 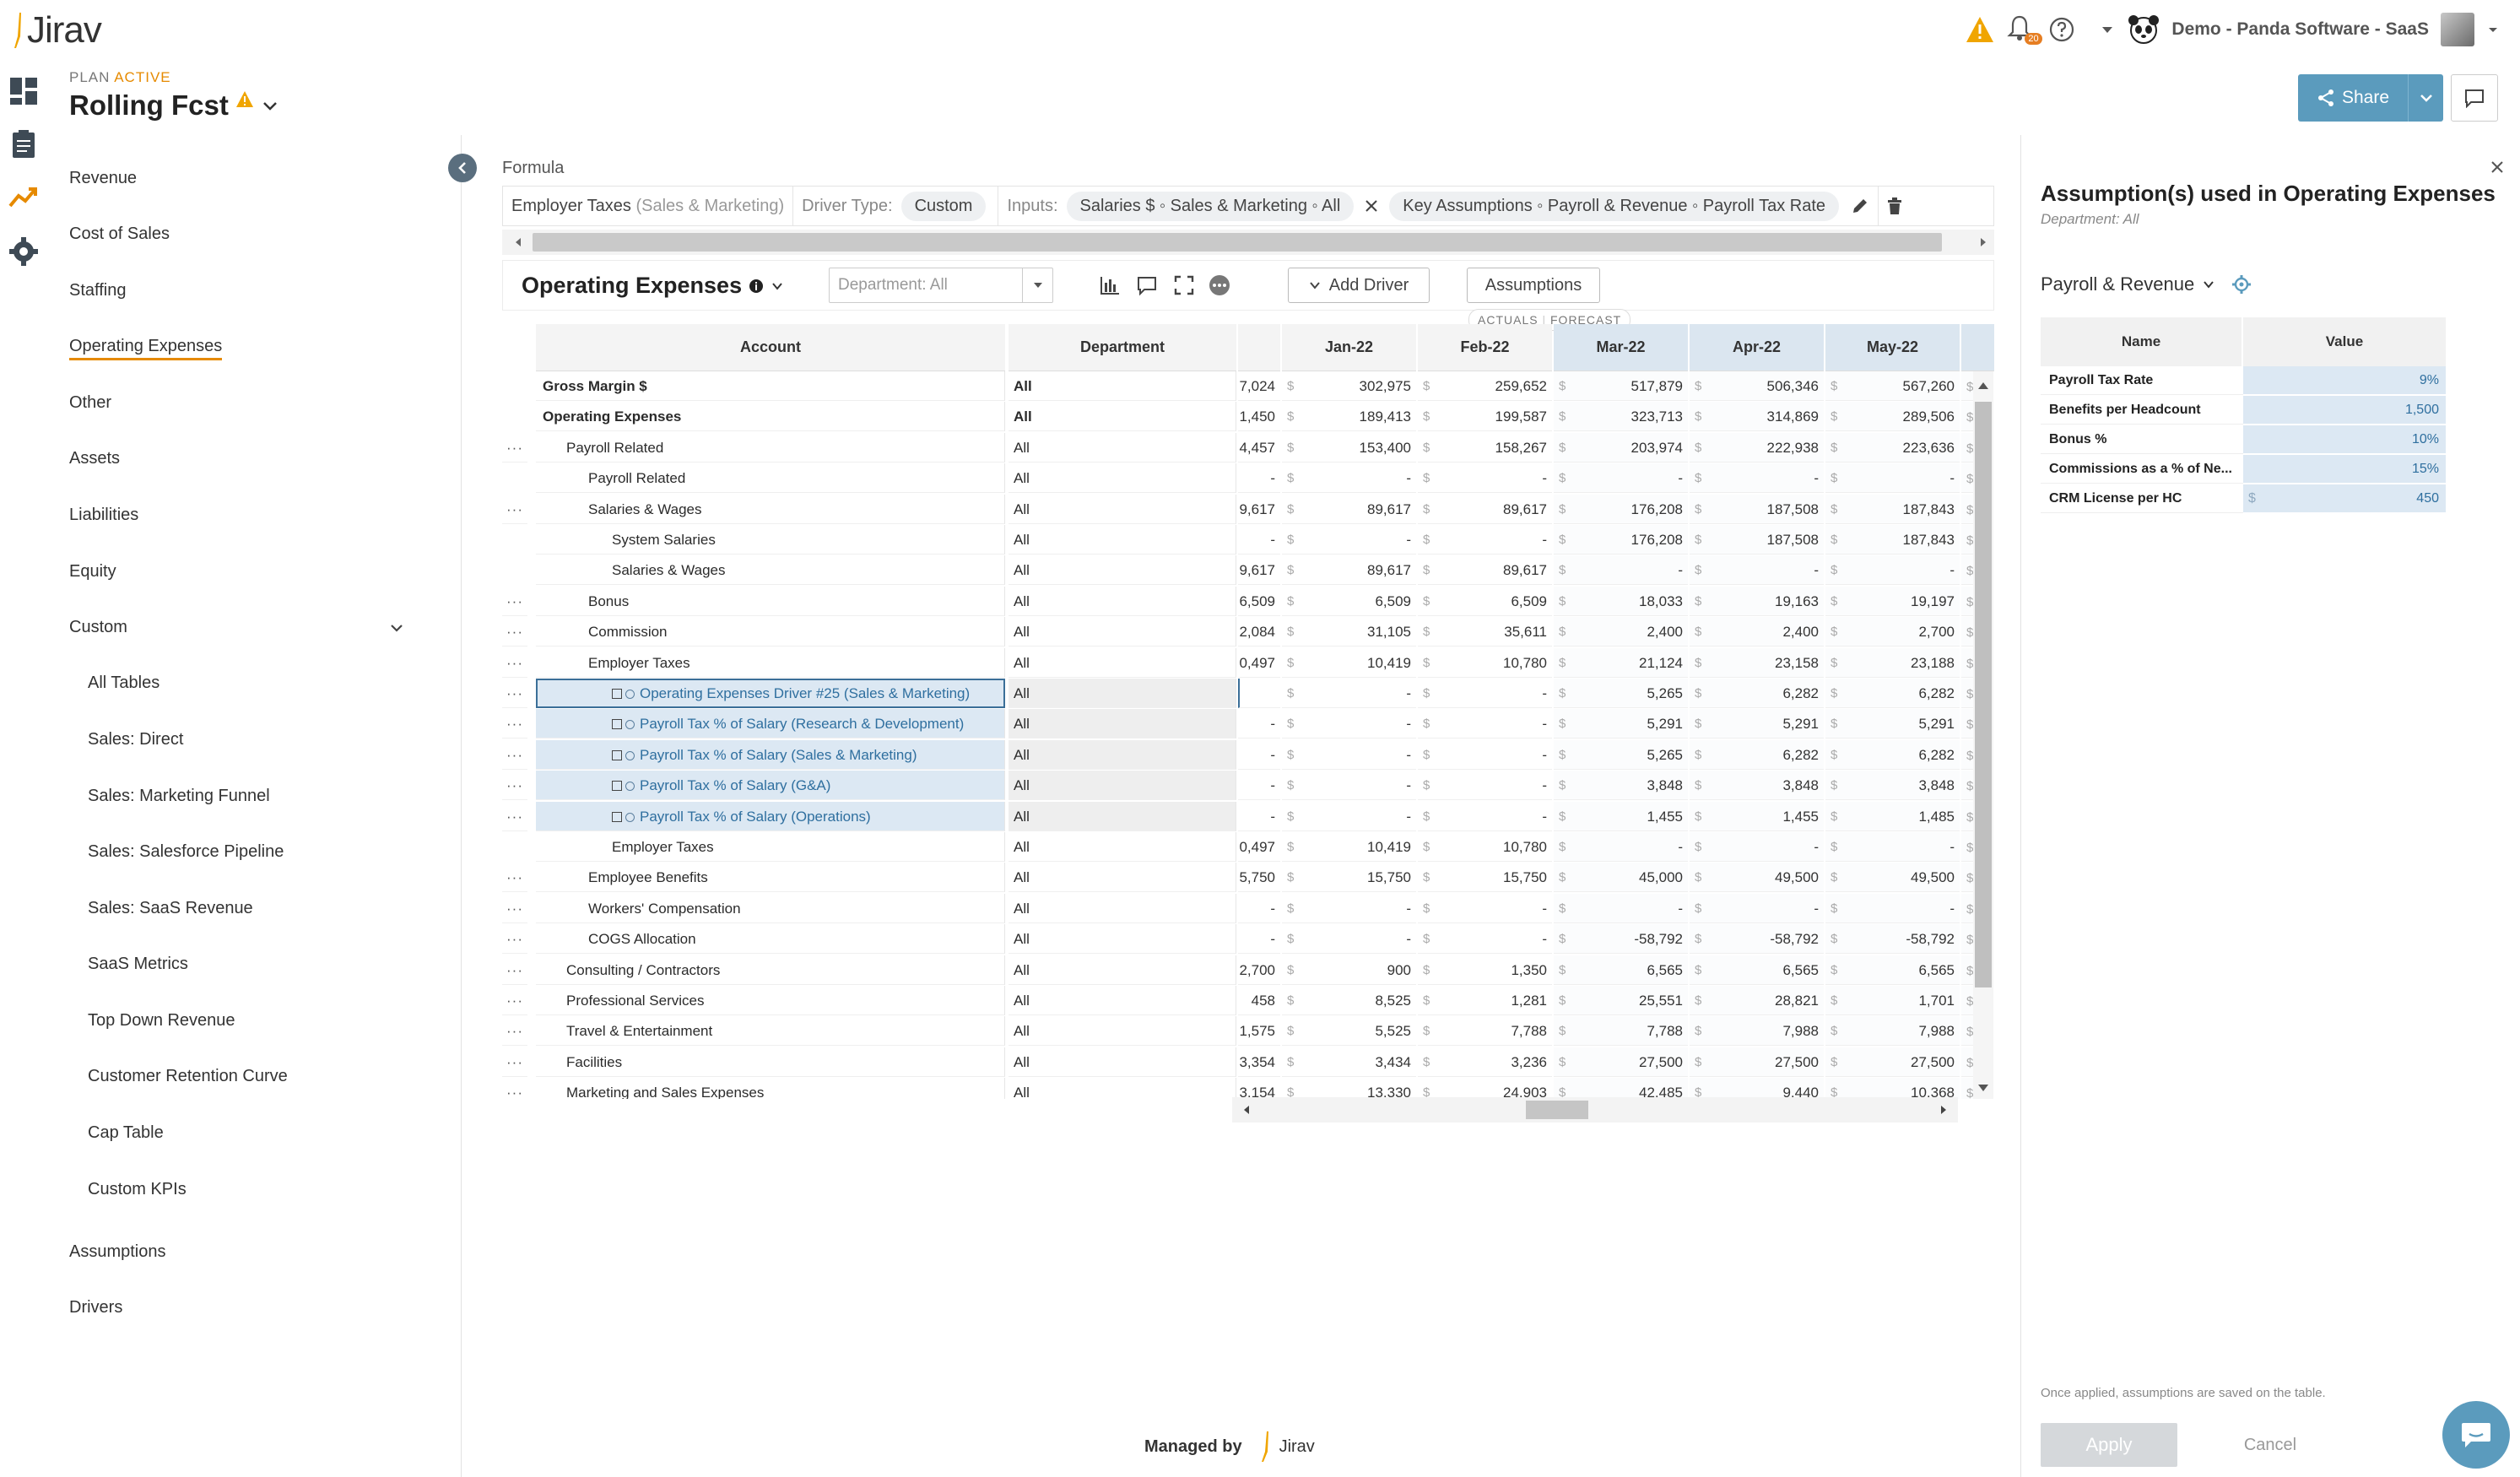 I want to click on cell-value: $42,485, so click(x=1621, y=1088).